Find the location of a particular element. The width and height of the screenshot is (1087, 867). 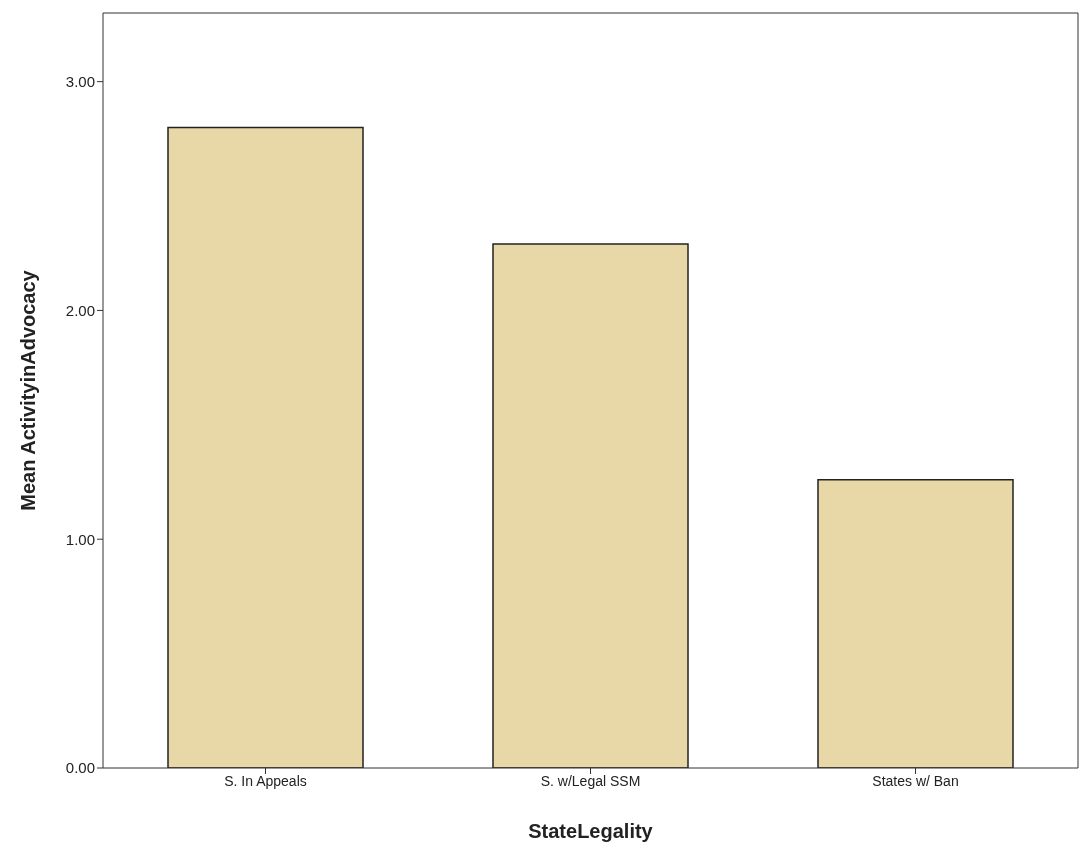

y-tick-label: 0.00 is located at coordinates (80, 768).